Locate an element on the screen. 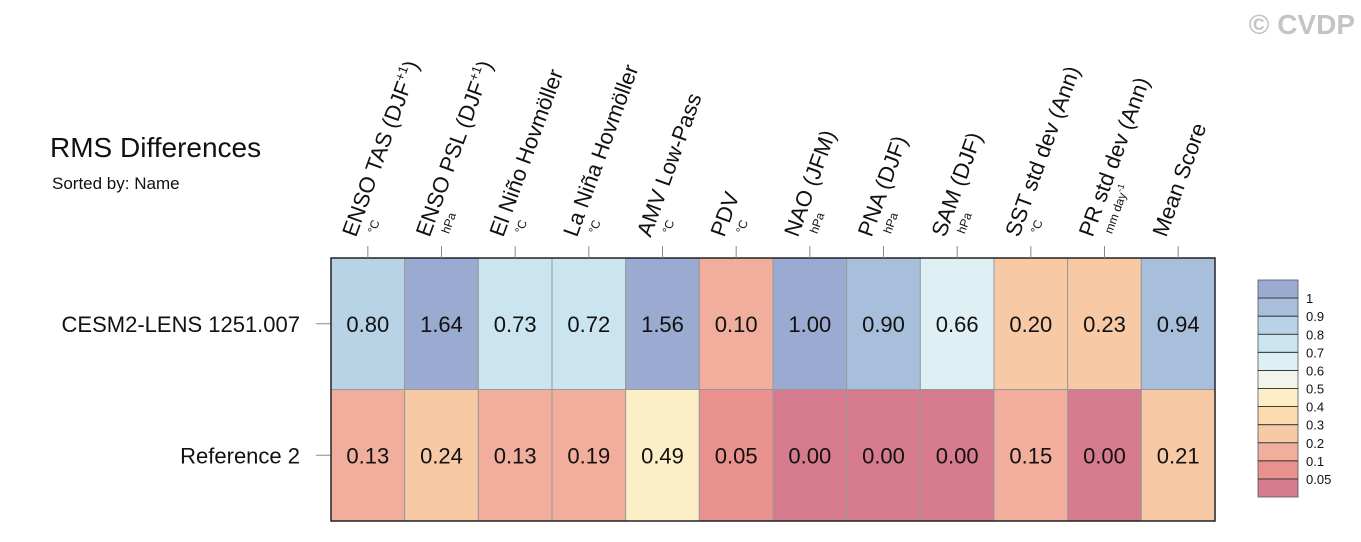 The width and height of the screenshot is (1361, 542). column-label: ENSO TAS (DJF+1) is located at coordinates (380, 148).